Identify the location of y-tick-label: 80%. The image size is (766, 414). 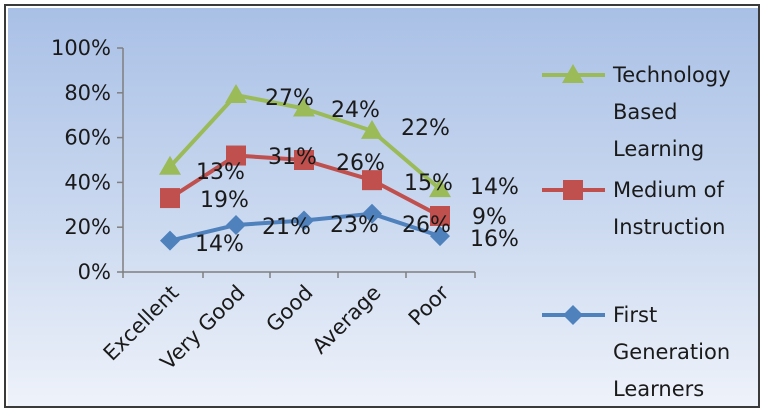
(87, 93).